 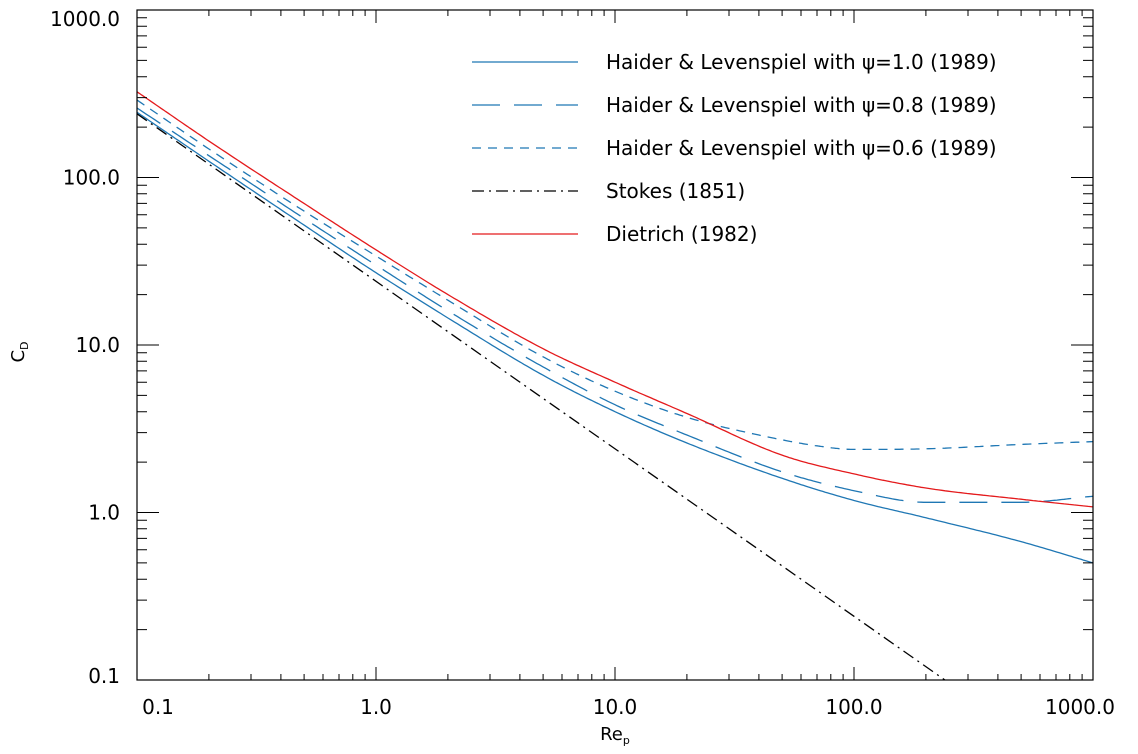 What do you see at coordinates (158, 707) in the screenshot?
I see `x-tick-label: 0.1` at bounding box center [158, 707].